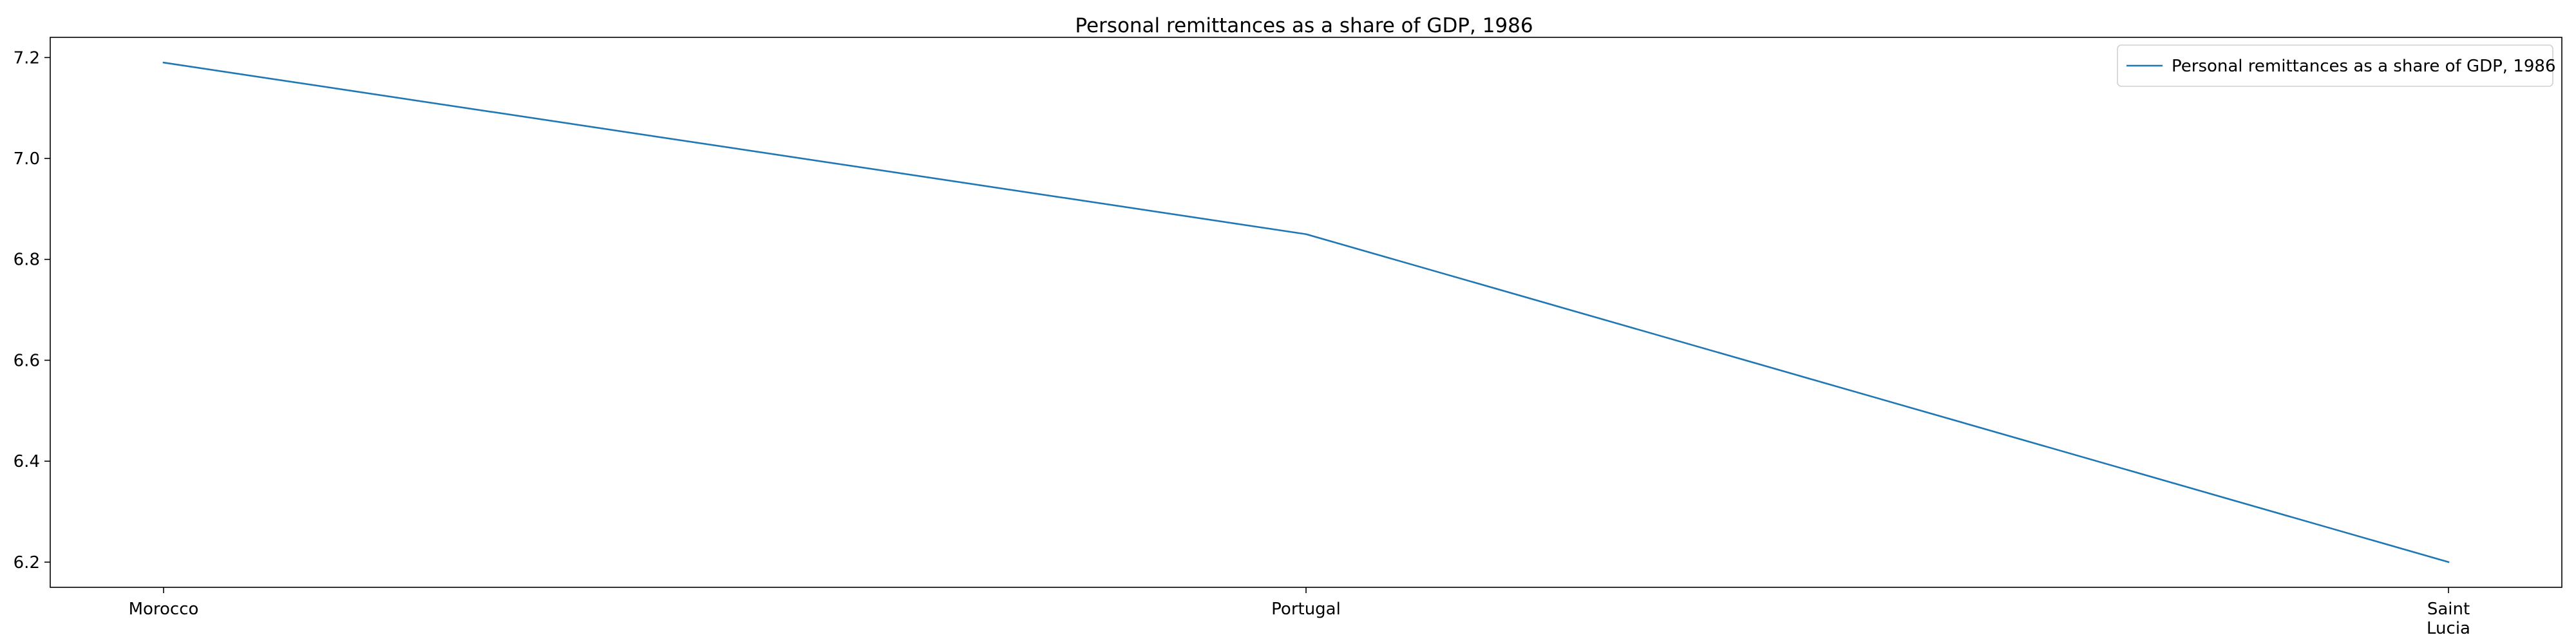 The image size is (2576, 644). What do you see at coordinates (2448, 628) in the screenshot?
I see `x-tick-label-line: Lucia` at bounding box center [2448, 628].